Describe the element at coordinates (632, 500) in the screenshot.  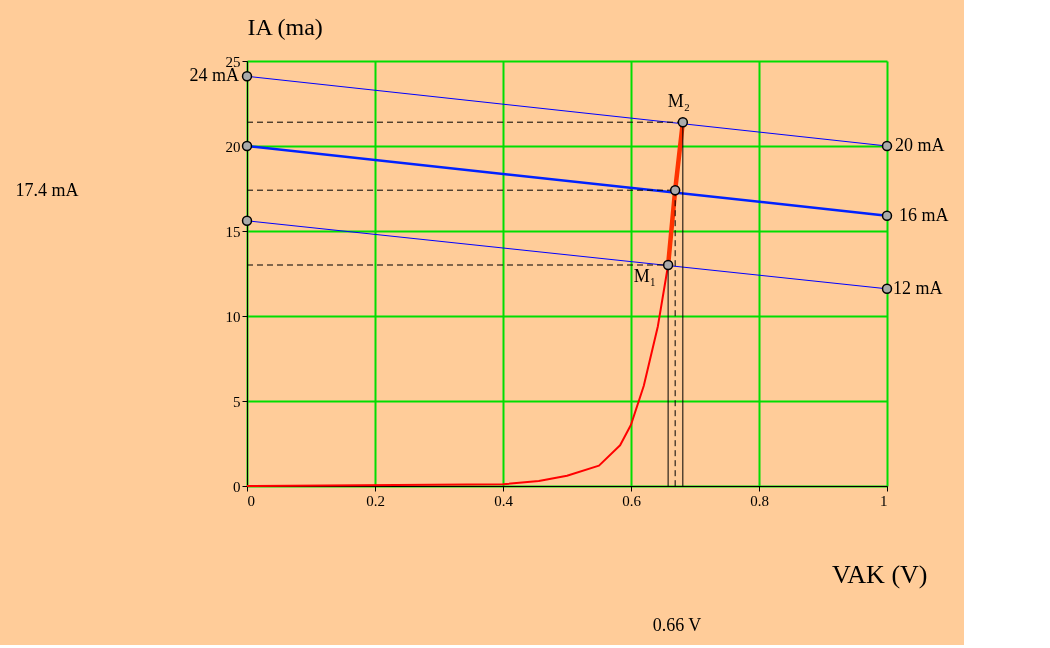
I see `x-tick-label: 0.6` at that location.